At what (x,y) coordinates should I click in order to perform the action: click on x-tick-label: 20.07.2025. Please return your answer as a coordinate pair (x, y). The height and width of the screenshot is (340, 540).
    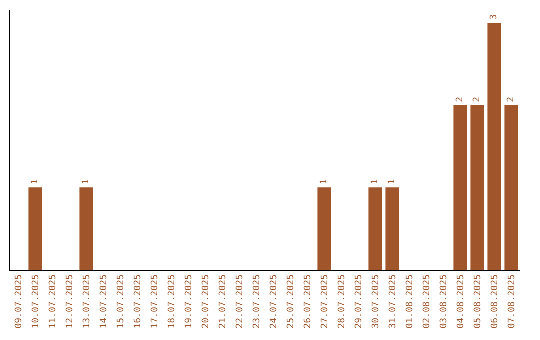
    Looking at the image, I should click on (206, 301).